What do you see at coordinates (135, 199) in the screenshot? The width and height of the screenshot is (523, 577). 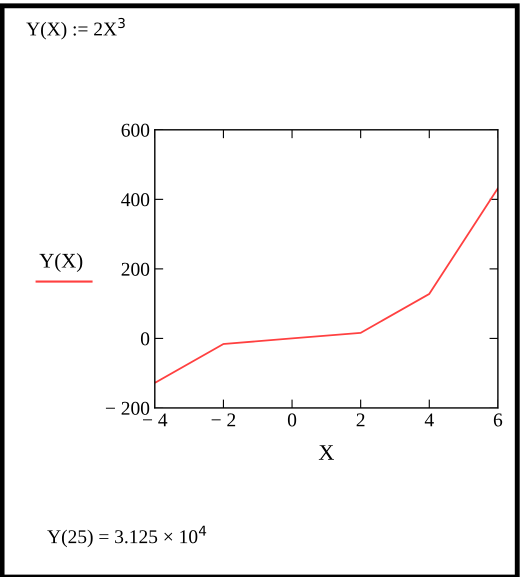 I see `y-tick-label: 400` at bounding box center [135, 199].